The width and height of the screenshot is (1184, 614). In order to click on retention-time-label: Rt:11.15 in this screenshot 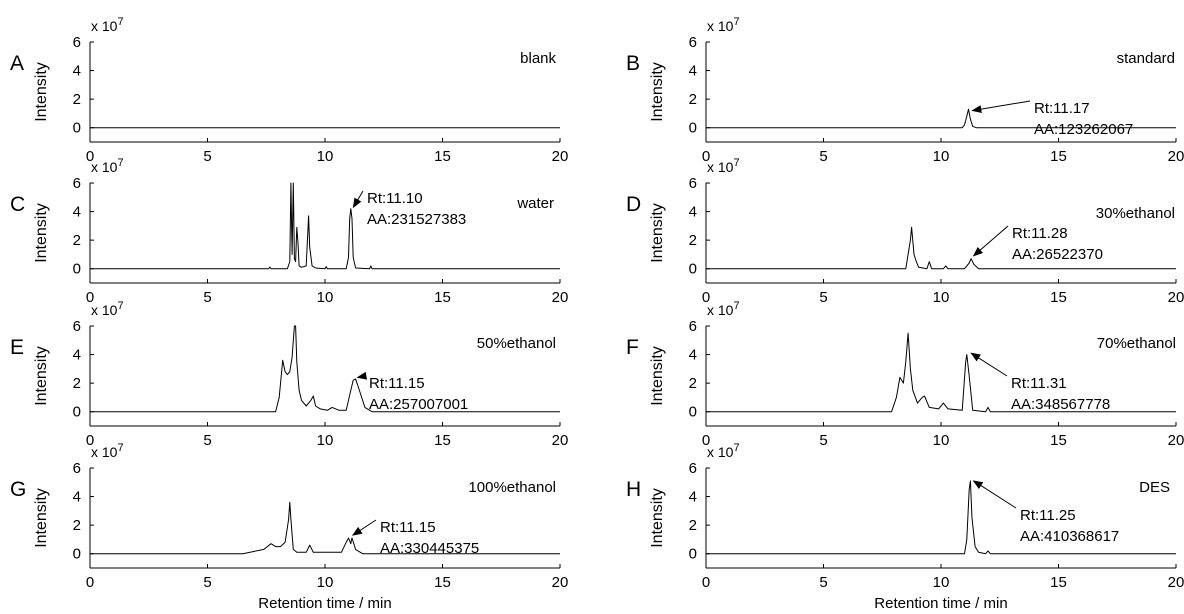, I will do `click(397, 383)`.